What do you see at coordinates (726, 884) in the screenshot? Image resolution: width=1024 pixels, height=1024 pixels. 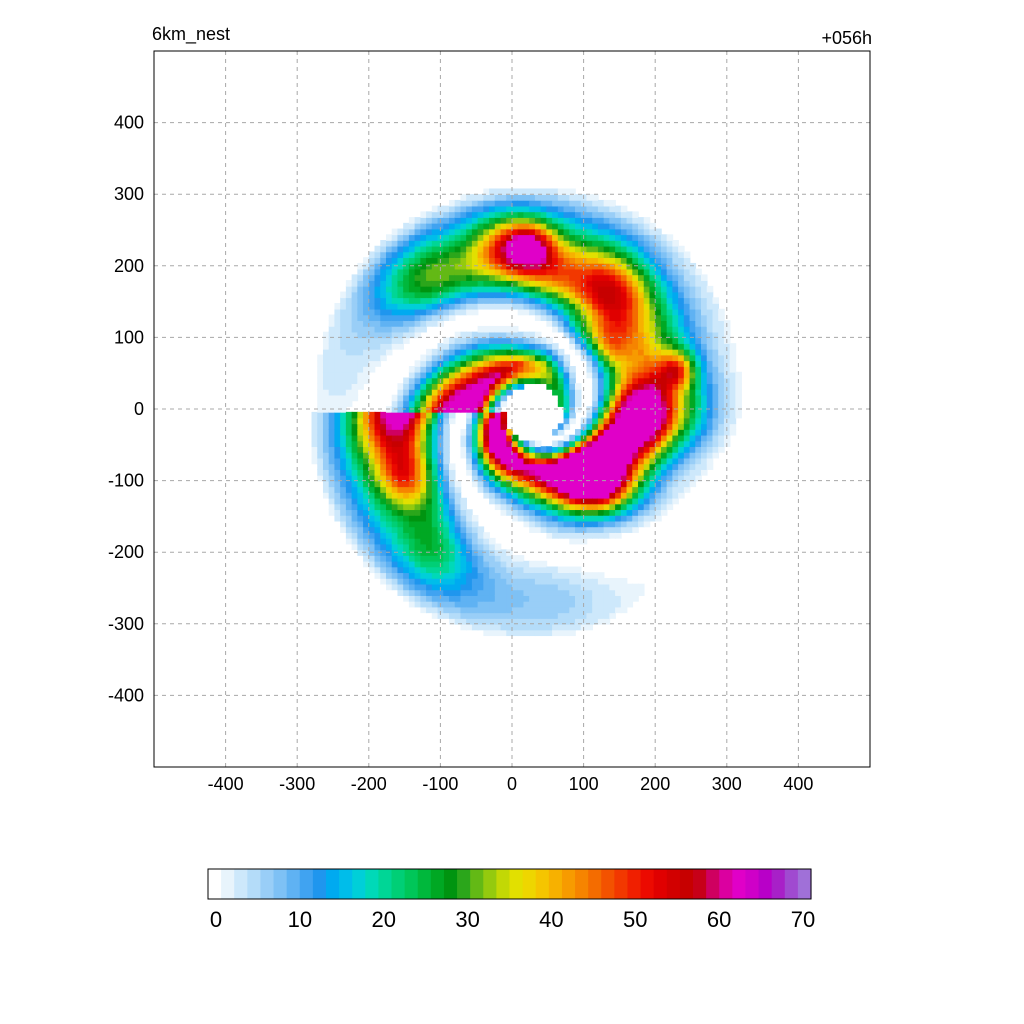 I see `colorbar-cell` at bounding box center [726, 884].